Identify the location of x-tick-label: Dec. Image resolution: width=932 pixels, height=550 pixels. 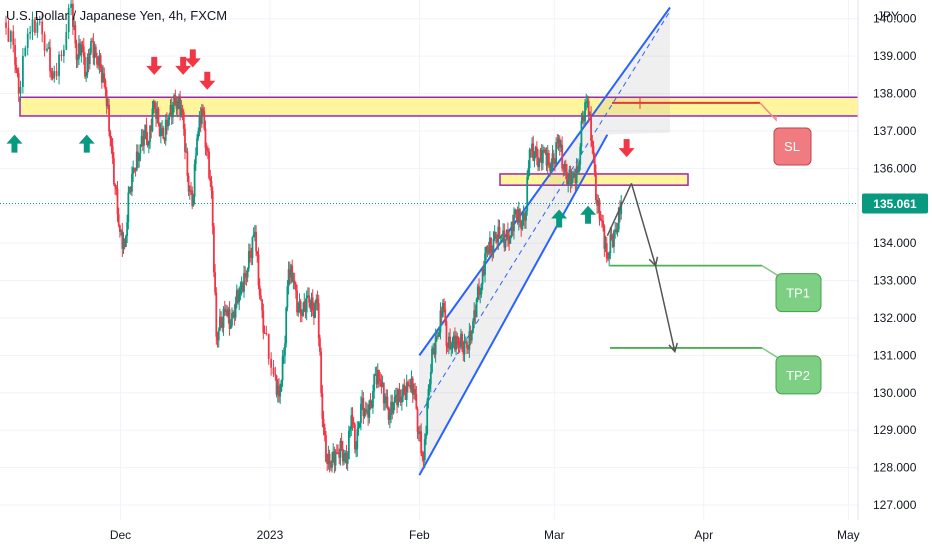
(120, 535).